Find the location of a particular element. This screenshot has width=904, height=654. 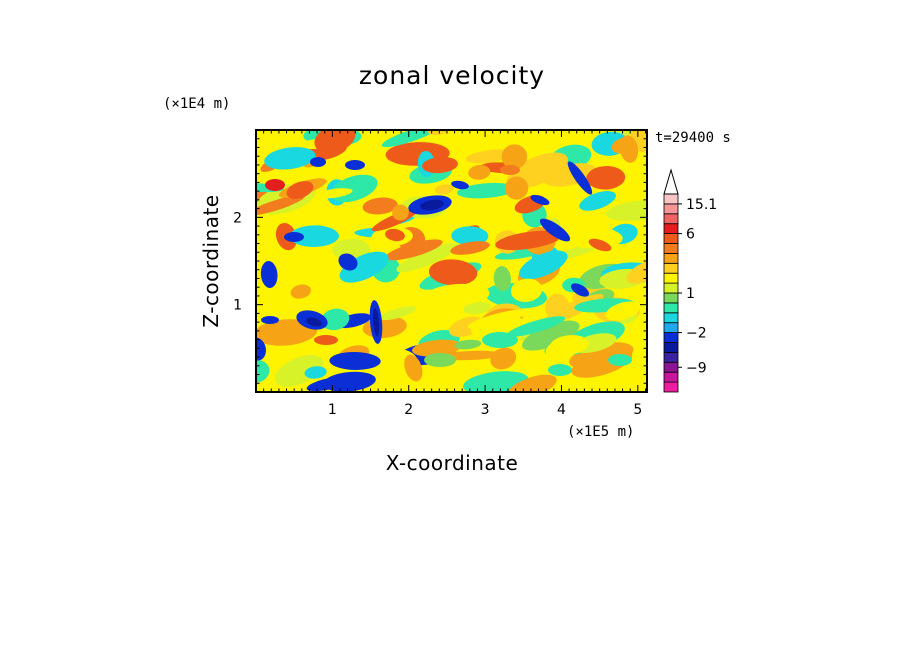

x-tick-label: 4 is located at coordinates (561, 410).